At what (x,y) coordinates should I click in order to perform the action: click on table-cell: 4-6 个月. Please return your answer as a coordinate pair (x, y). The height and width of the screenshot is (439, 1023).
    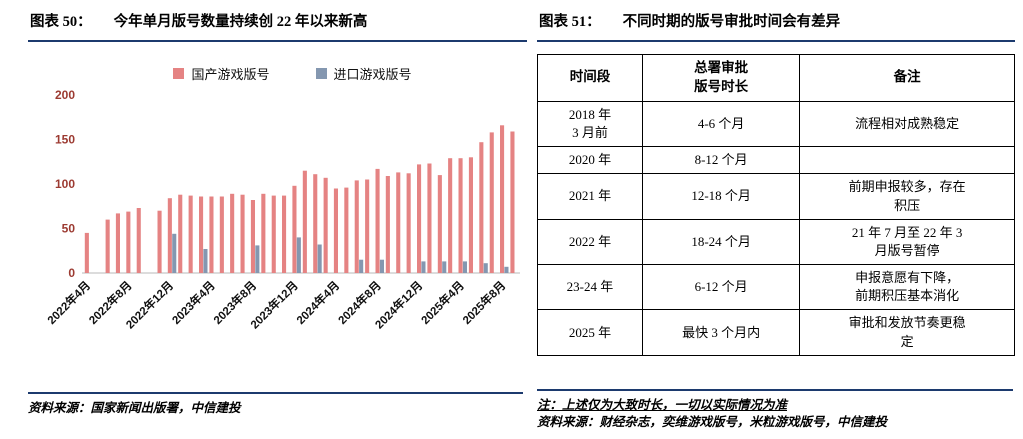
    Looking at the image, I should click on (721, 124).